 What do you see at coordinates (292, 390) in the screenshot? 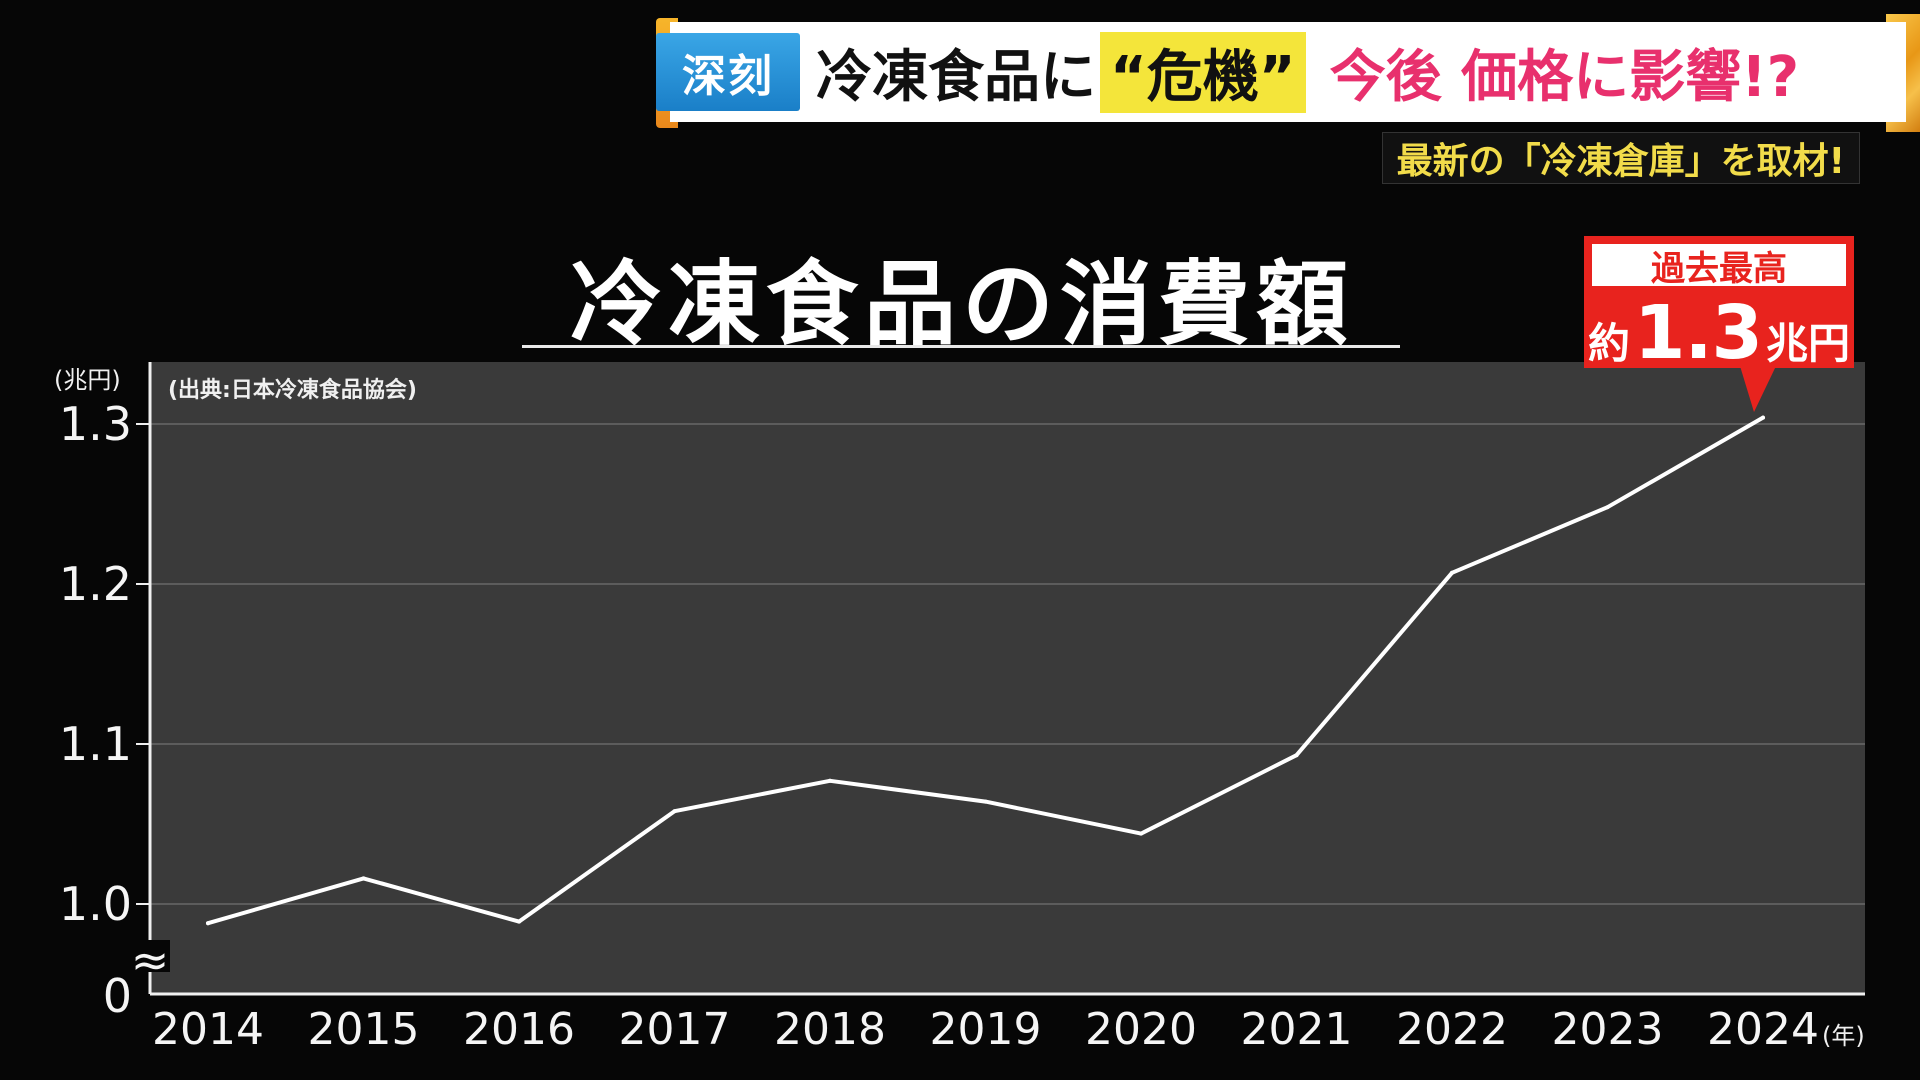
I see `source-note: (出典:日本冷凍食品協会)` at bounding box center [292, 390].